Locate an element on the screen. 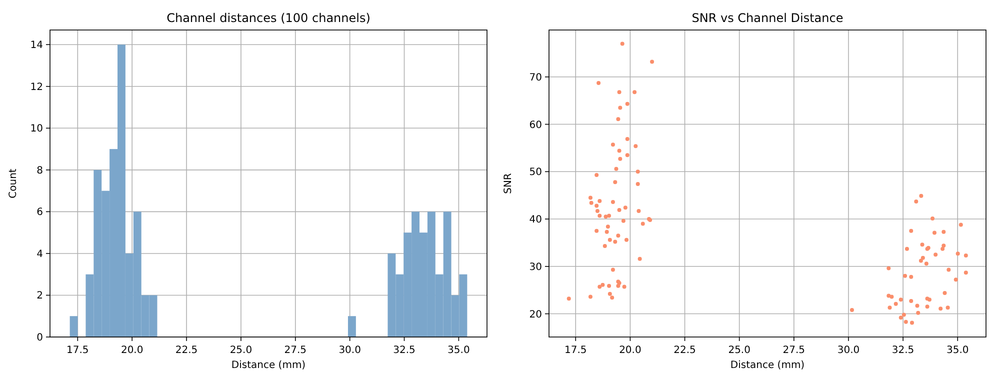 This screenshot has height=390, width=989. y-tick-label: 8 is located at coordinates (39, 170).